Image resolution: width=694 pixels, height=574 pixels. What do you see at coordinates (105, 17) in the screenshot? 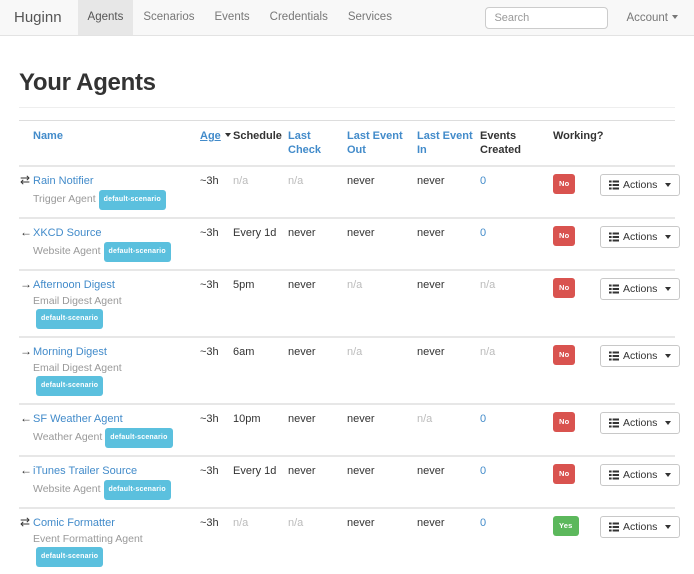
I see `nav-item-agents: Agents` at bounding box center [105, 17].